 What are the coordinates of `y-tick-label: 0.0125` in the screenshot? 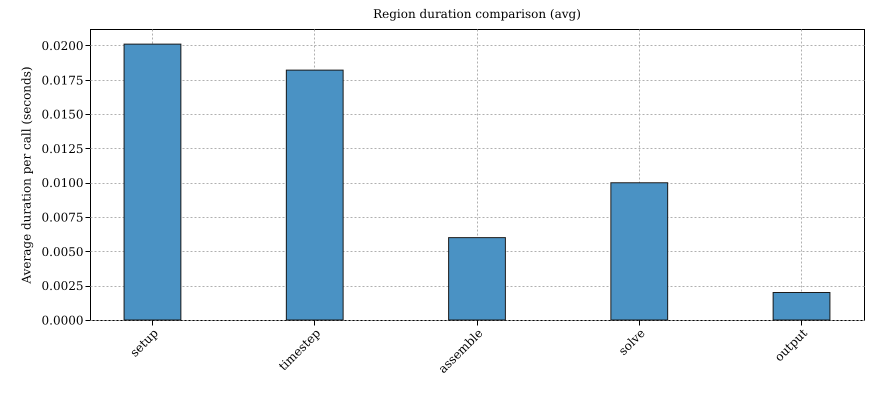 It's located at (63, 149).